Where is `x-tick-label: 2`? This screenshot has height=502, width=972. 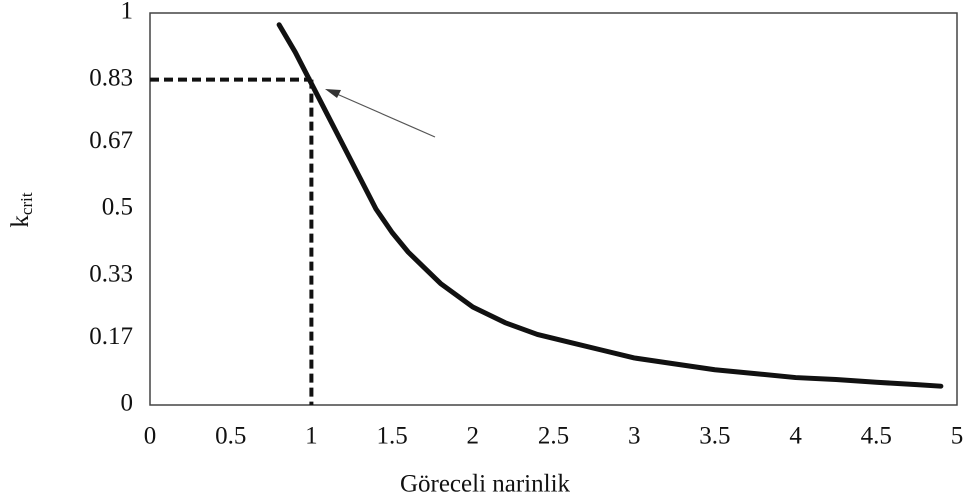
x-tick-label: 2 is located at coordinates (473, 436).